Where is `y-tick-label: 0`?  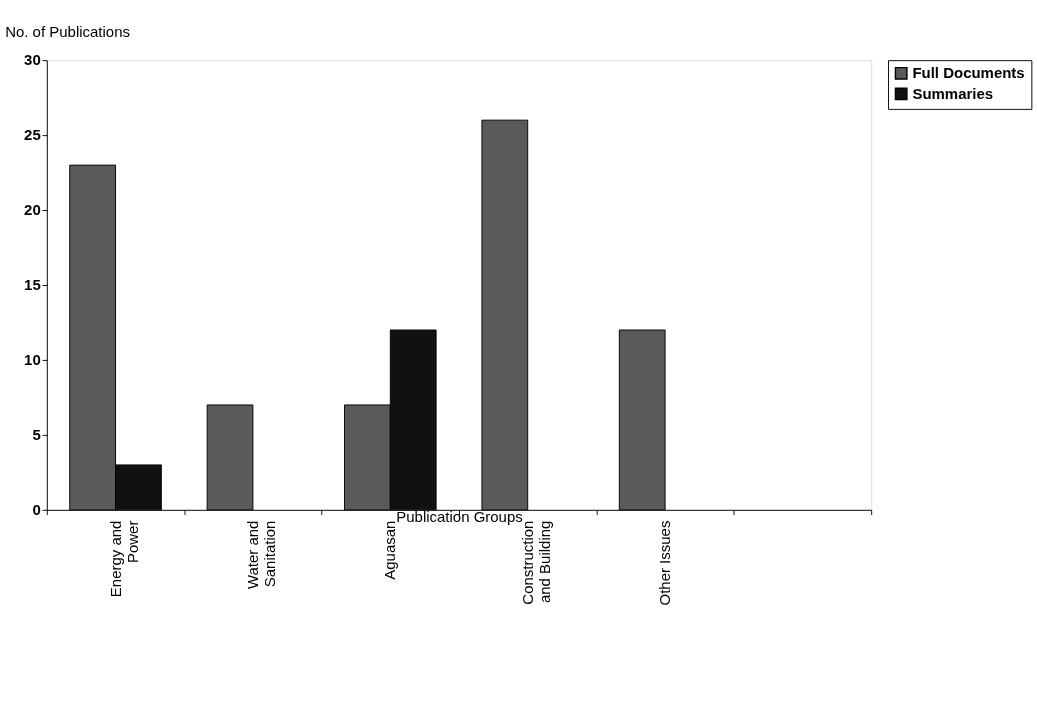 y-tick-label: 0 is located at coordinates (36, 509).